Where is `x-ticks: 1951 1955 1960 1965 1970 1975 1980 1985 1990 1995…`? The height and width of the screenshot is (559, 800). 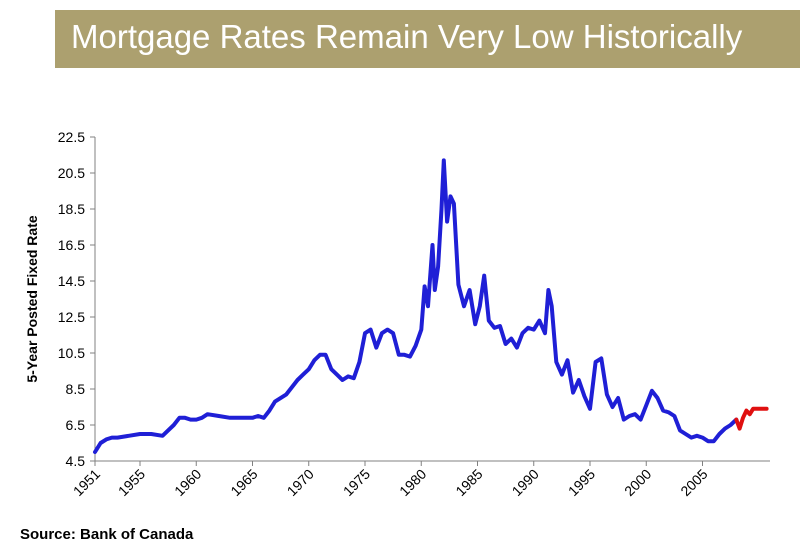 x-ticks: 1951 1955 1960 1965 1970 1975 1980 1985 1990 1995… is located at coordinates (390, 480).